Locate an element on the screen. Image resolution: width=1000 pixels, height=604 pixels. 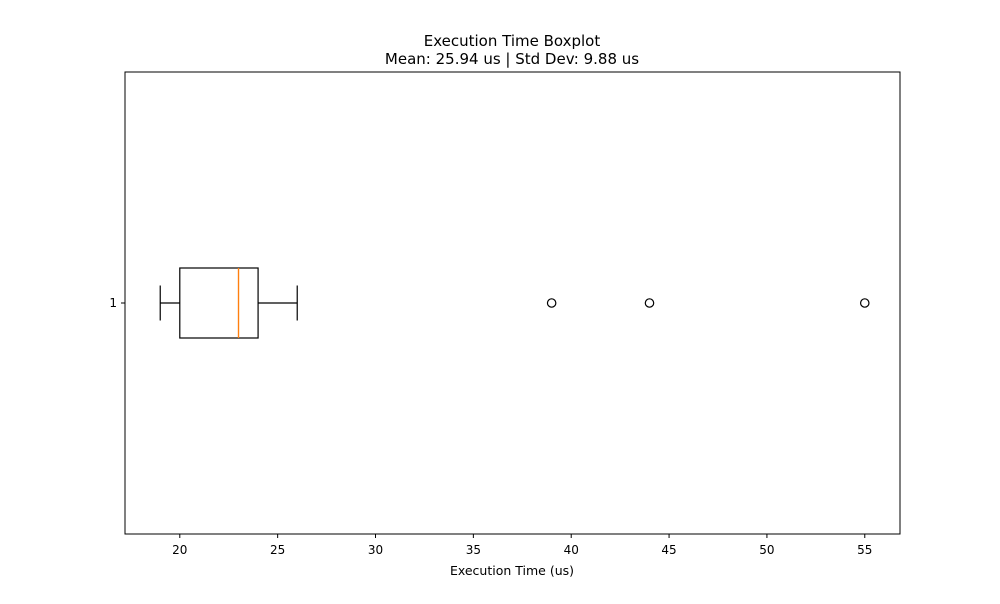
x-tick-label: 55 is located at coordinates (864, 550).